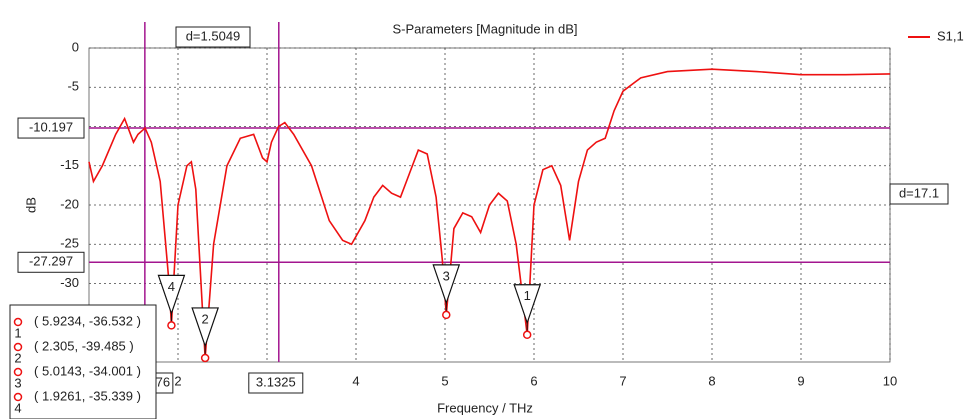 This screenshot has height=419, width=967. Describe the element at coordinates (711, 380) in the screenshot. I see `x-tick-label: 8` at that location.